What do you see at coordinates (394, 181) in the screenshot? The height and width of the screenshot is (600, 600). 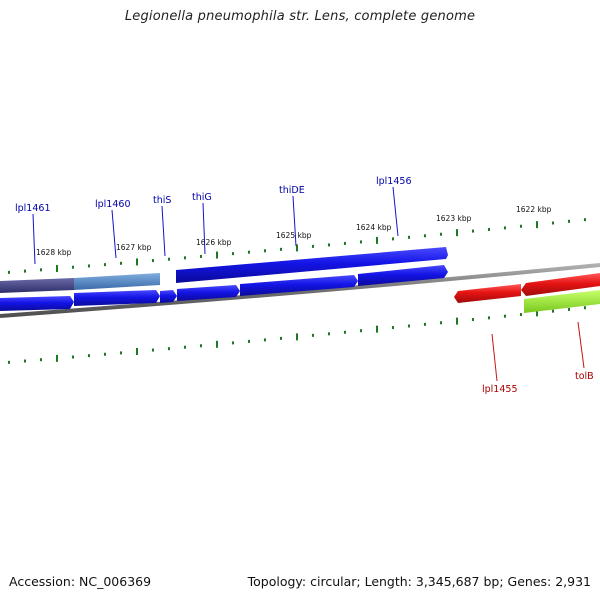 I see `gene-label-lpl1456: lpl1456` at bounding box center [394, 181].